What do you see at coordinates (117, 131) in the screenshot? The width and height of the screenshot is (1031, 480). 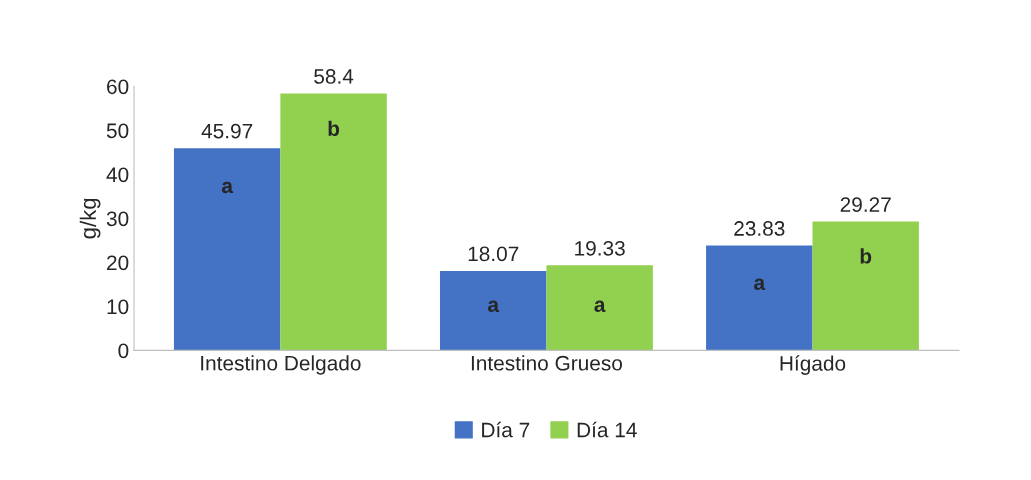 I see `y-tick-label: 50` at bounding box center [117, 131].